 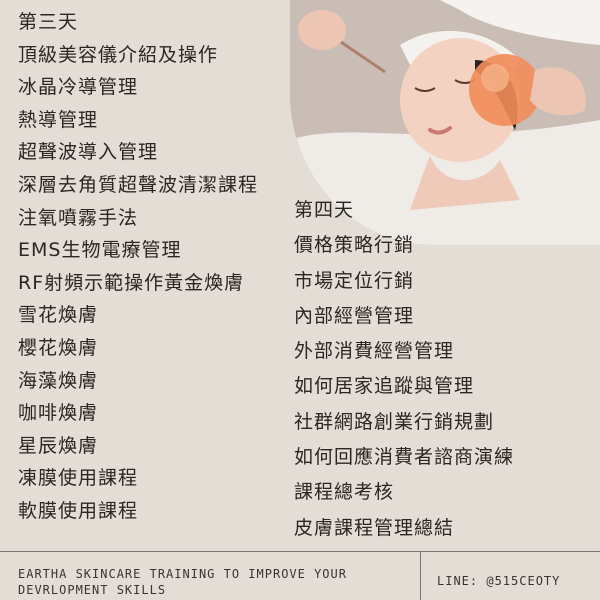 I want to click on day4-item: 社群網路創業行銷規劃, so click(x=394, y=421).